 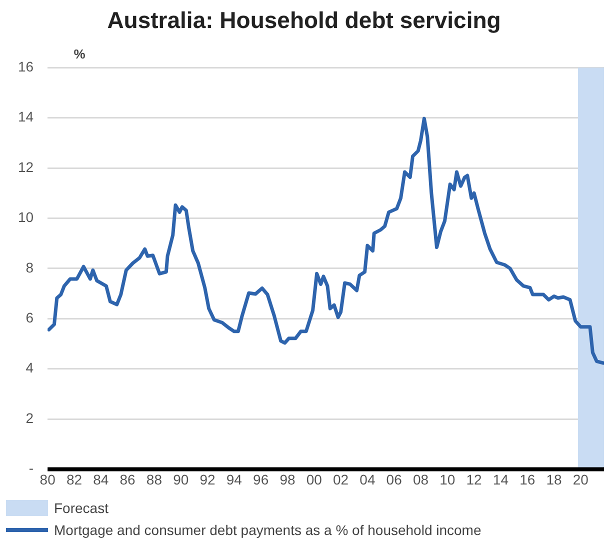 I want to click on y-tick-label: 16, so click(x=26, y=66).